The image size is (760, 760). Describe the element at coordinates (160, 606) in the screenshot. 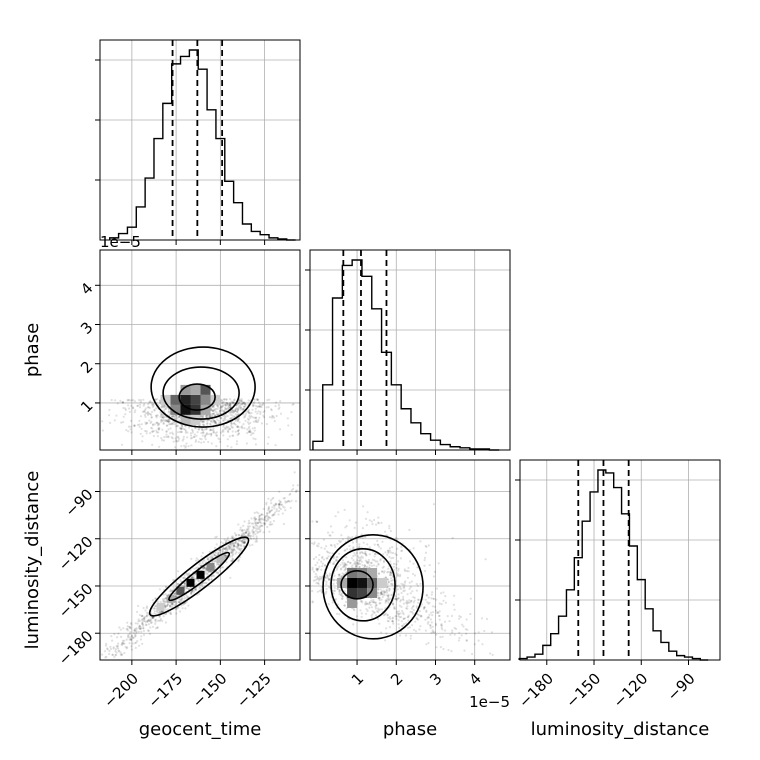

I see `density-cell` at that location.